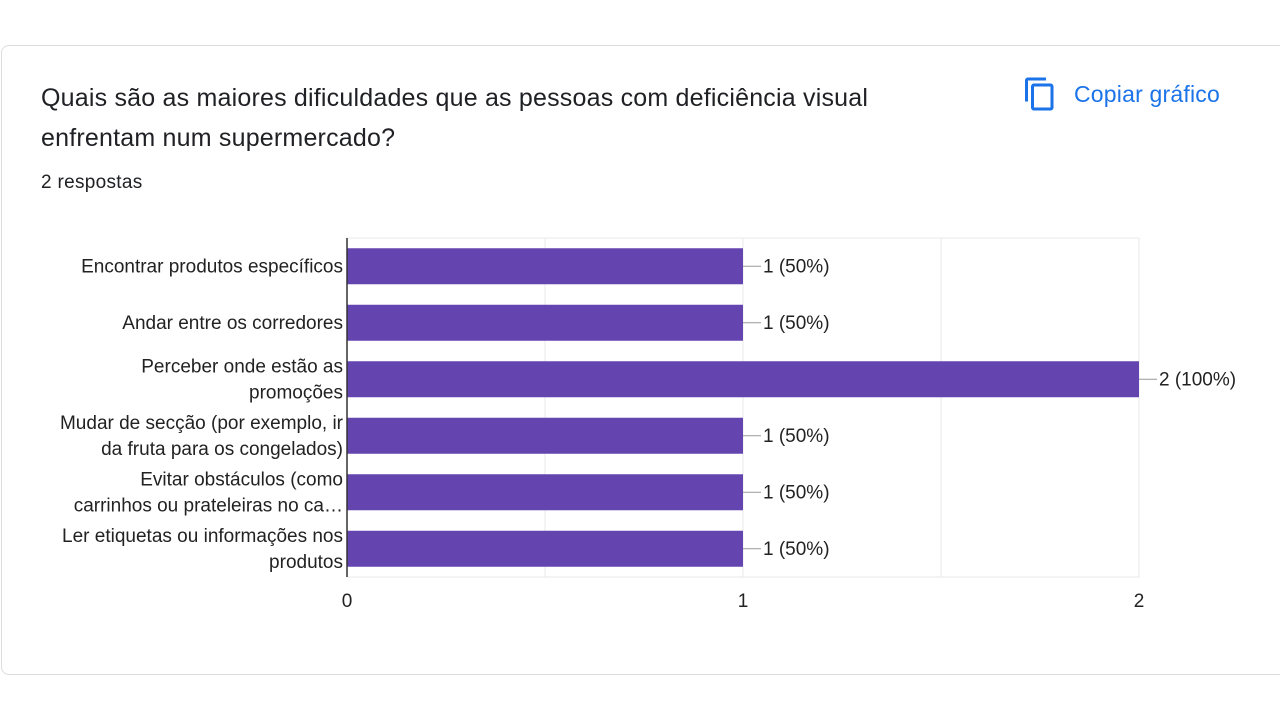 This screenshot has height=720, width=1280. What do you see at coordinates (743, 601) in the screenshot?
I see `x-tick-label: 1` at bounding box center [743, 601].